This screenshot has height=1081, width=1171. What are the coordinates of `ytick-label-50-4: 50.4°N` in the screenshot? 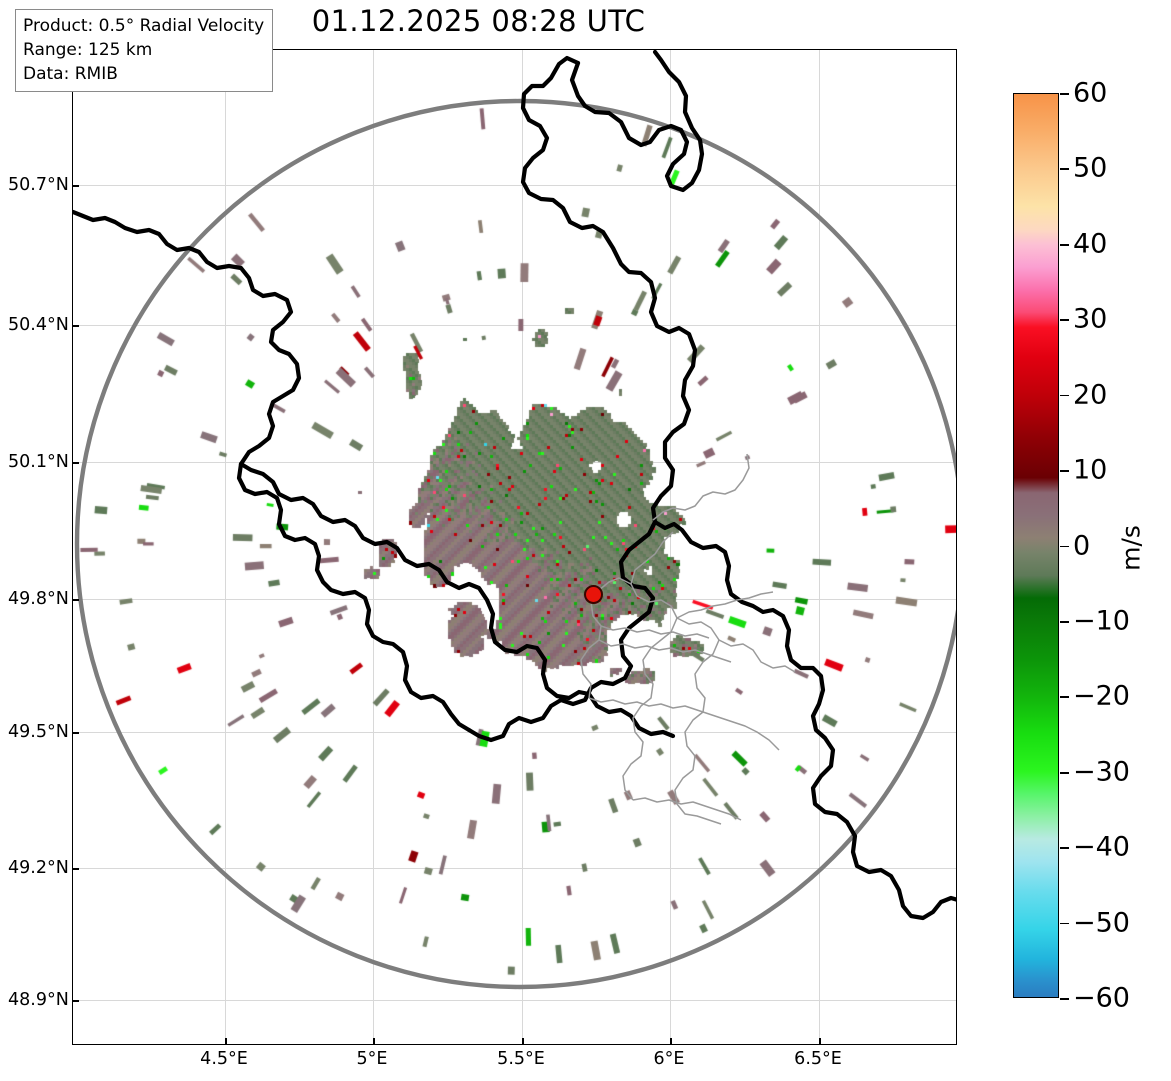 It's located at (38, 325).